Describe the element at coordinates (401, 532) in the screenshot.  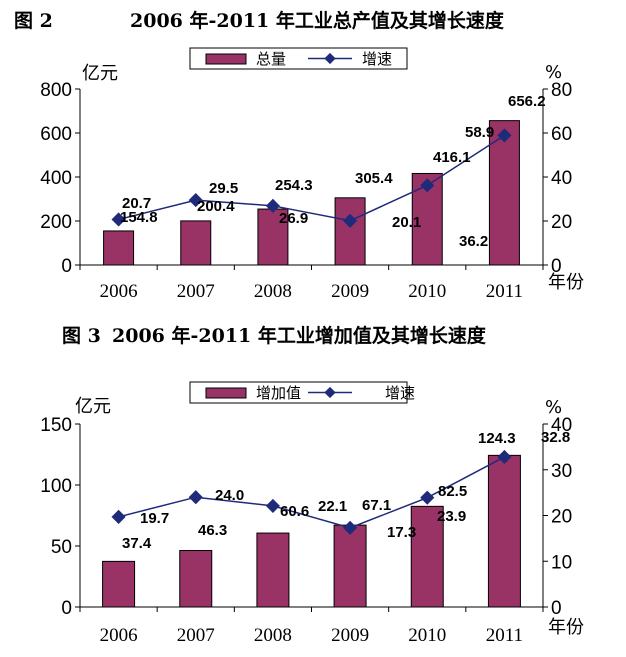
I see `line-data-label: 17.3` at that location.